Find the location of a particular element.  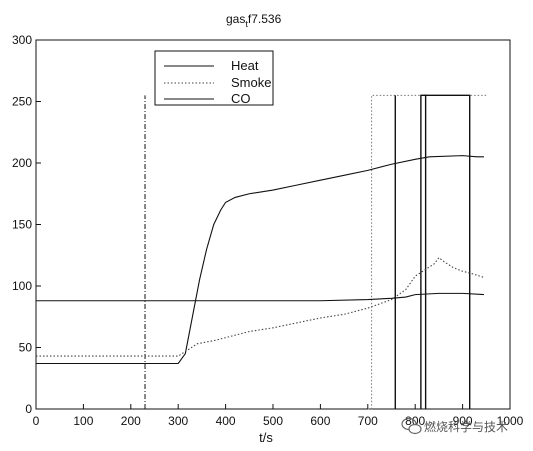

watermark-text: 燃烧科学与技术 is located at coordinates (466, 426).